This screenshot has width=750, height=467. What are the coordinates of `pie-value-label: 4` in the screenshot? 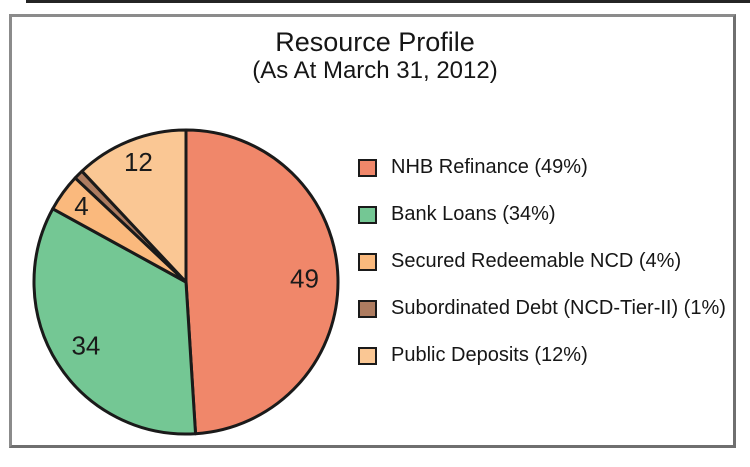 It's located at (81, 206).